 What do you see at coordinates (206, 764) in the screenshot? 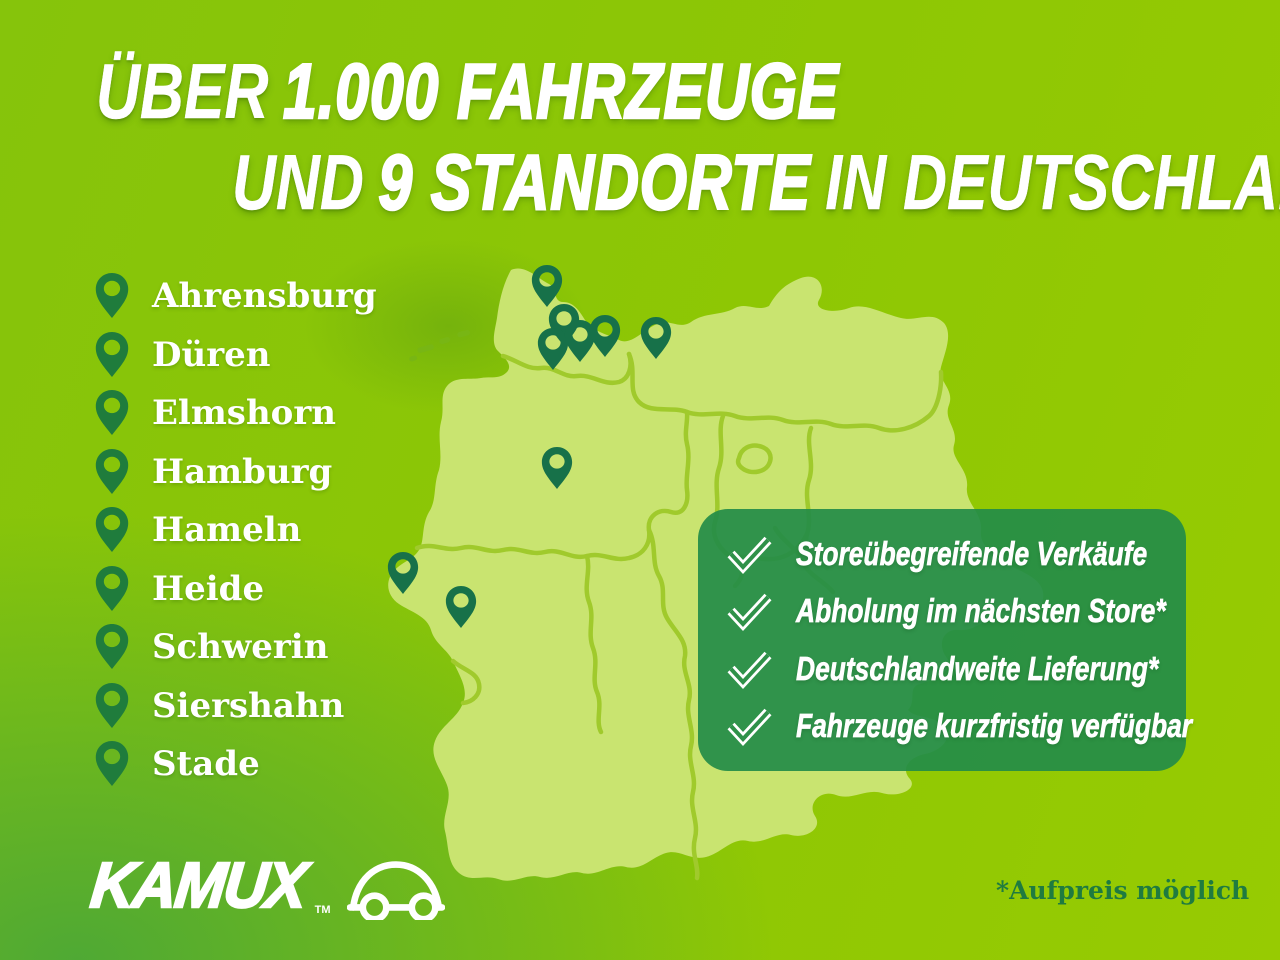
I see `location-label: Stade` at bounding box center [206, 764].